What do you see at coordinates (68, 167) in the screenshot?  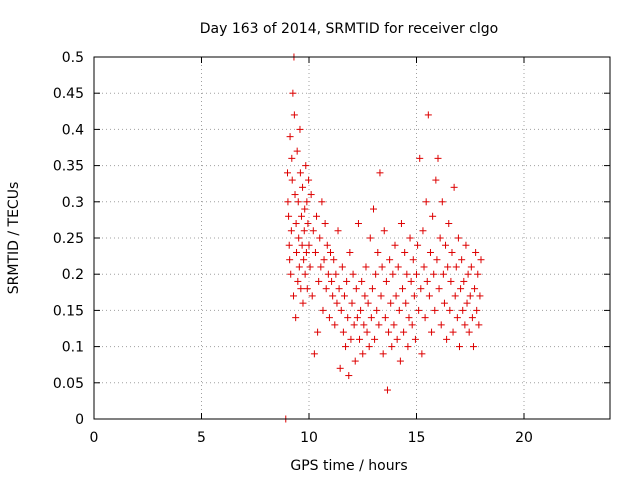 I see `y-tick-label: 0.35` at bounding box center [68, 167].